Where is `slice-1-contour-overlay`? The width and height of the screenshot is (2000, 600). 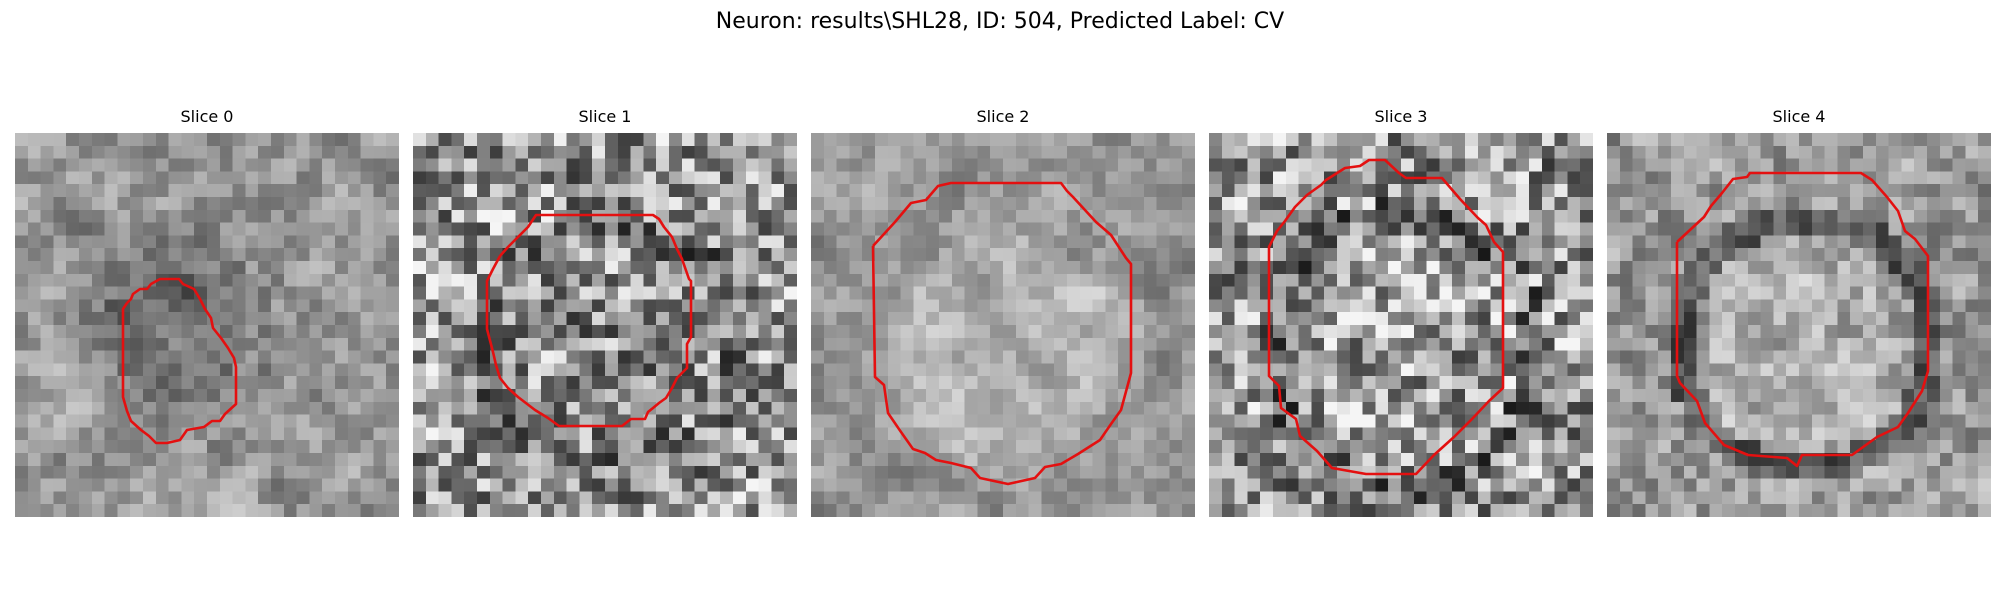
slice-1-contour-overlay is located at coordinates (589, 320).